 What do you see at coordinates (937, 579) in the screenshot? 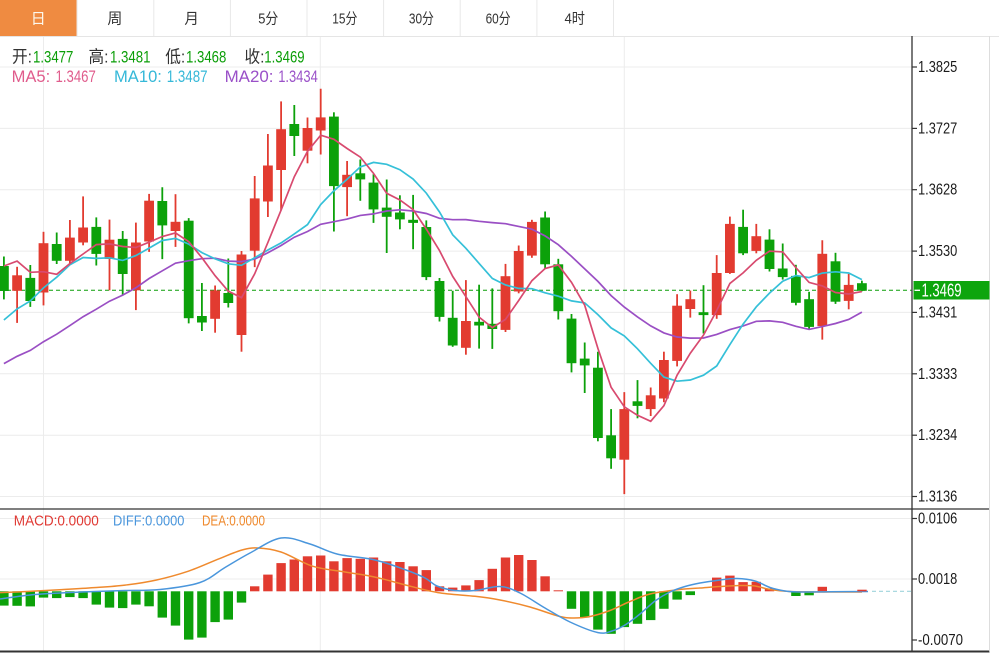
I see `svg-text: 0.0018` at bounding box center [937, 579].